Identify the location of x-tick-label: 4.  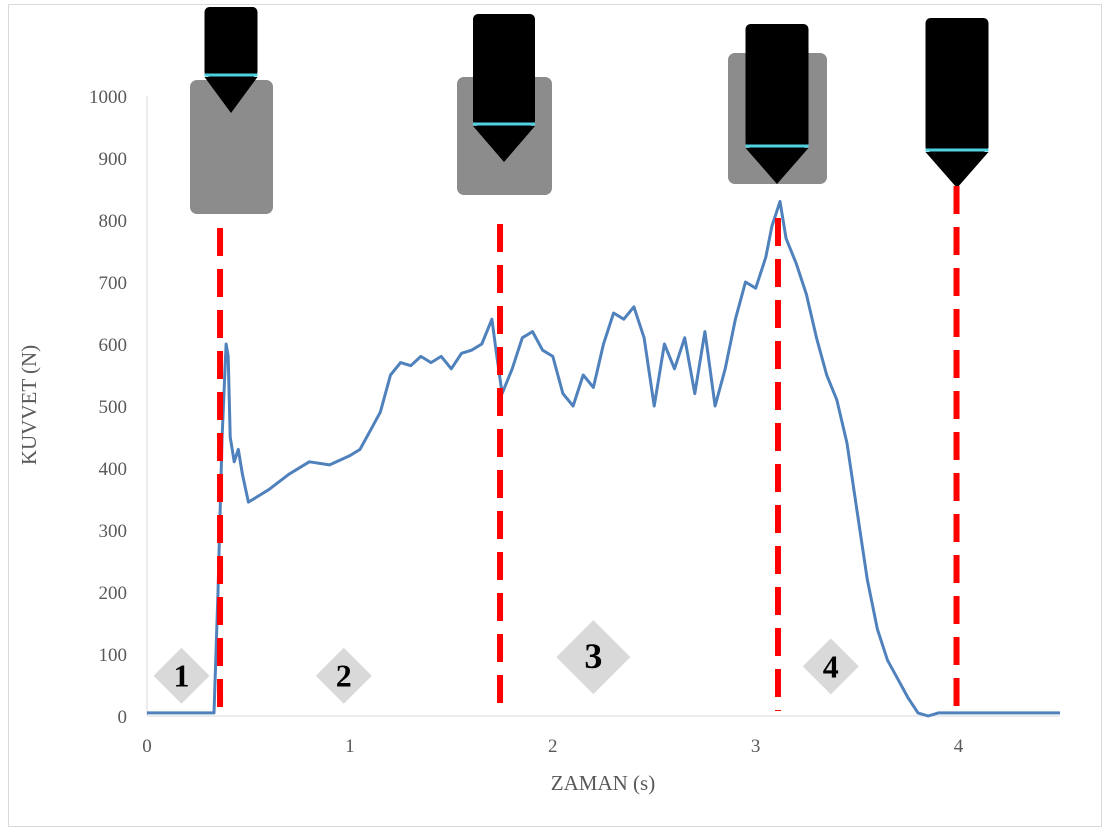
(959, 746).